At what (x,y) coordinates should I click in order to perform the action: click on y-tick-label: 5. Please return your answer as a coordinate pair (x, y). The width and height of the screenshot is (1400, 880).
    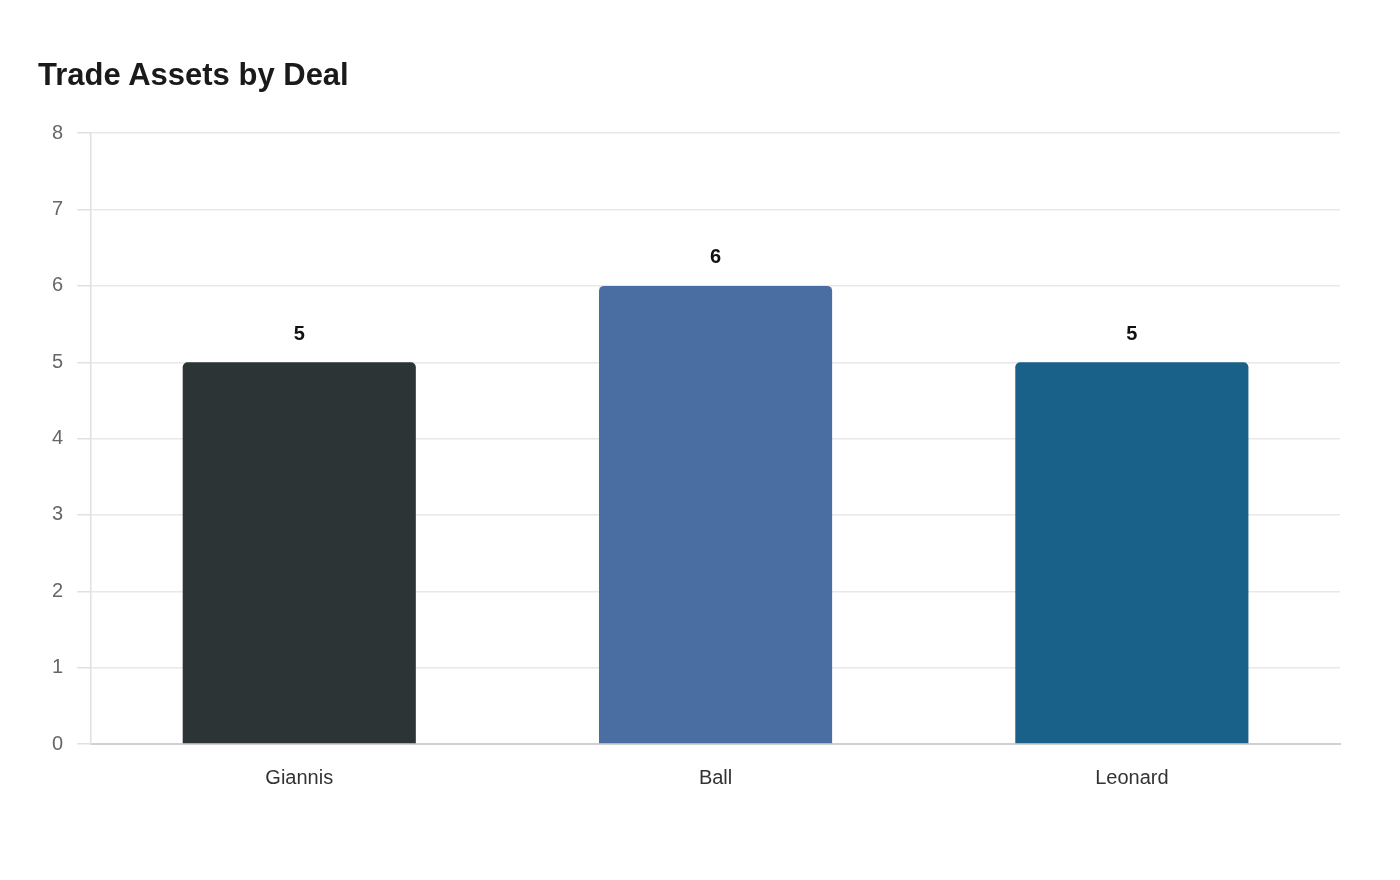
    Looking at the image, I should click on (58, 360).